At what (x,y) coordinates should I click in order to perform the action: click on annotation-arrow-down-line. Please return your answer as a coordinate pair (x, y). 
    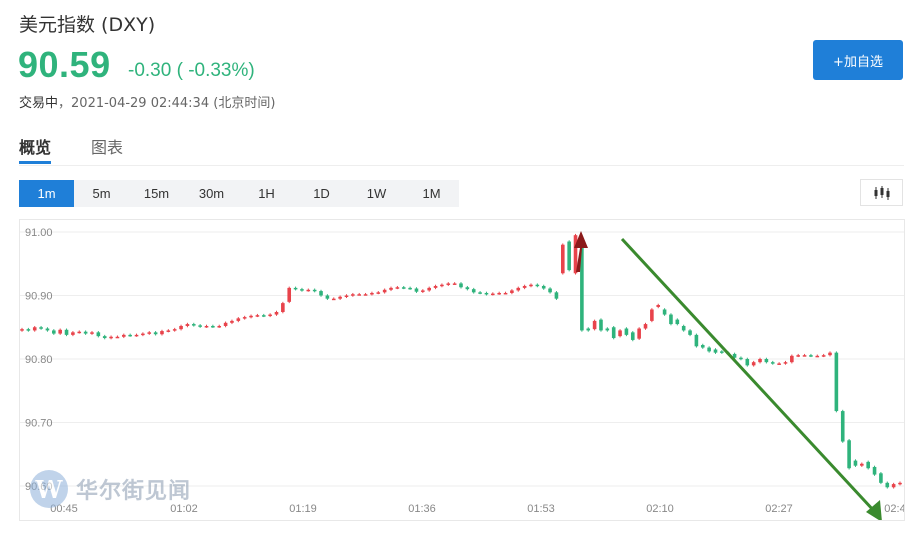
    Looking at the image, I should click on (748, 375).